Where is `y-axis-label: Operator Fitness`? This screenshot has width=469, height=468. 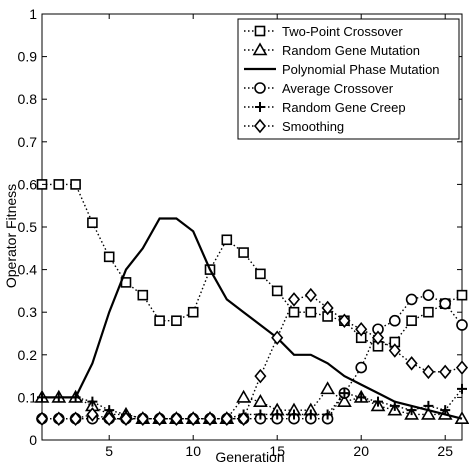 y-axis-label: Operator Fitness is located at coordinates (11, 236).